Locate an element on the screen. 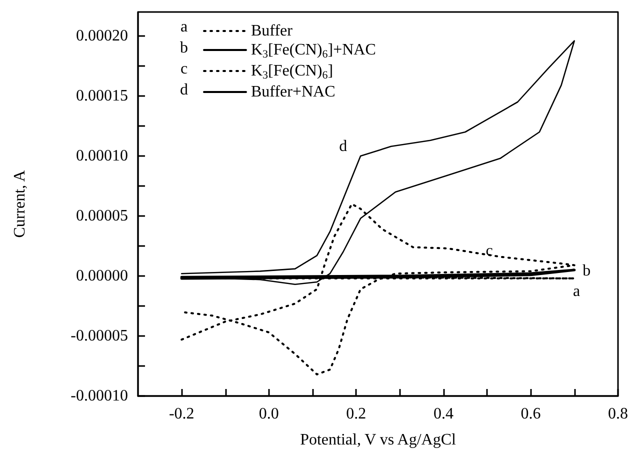 The height and width of the screenshot is (466, 635). y-tick-label: 0.00010 is located at coordinates (102, 156).